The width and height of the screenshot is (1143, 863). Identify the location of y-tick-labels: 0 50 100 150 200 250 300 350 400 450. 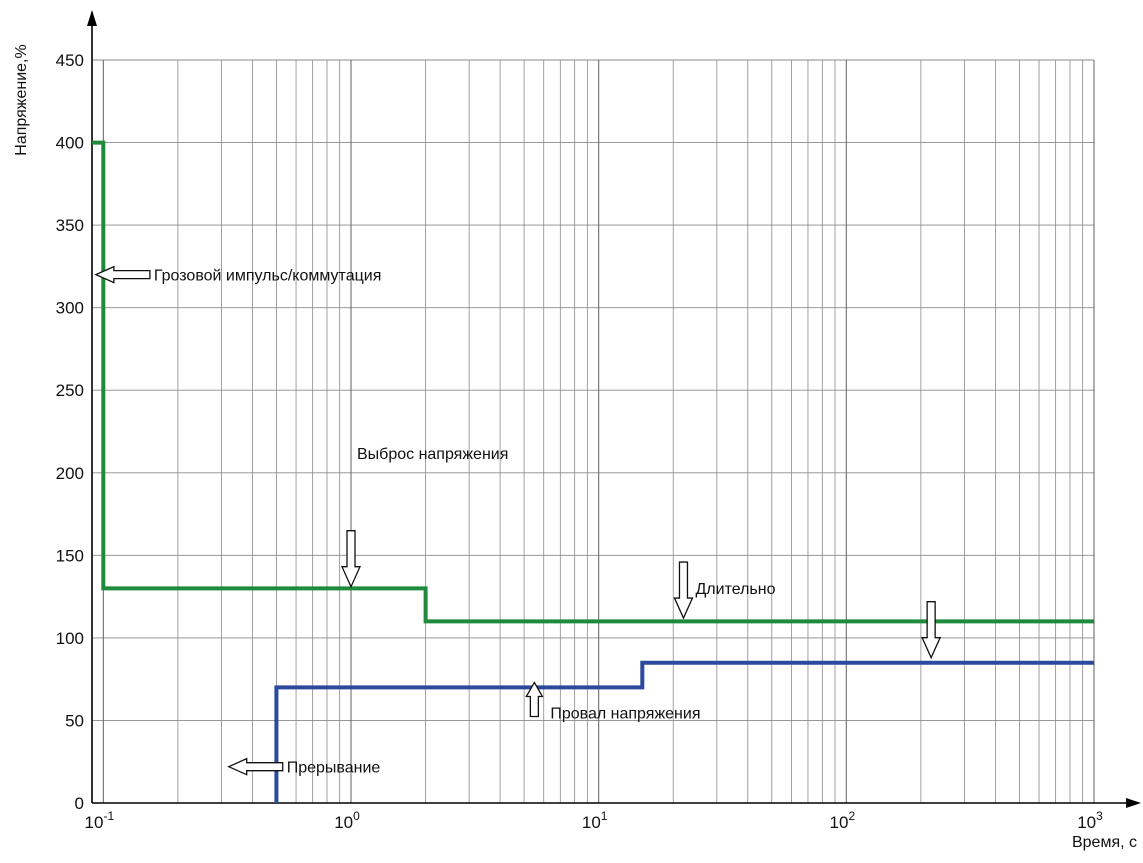
(70, 432).